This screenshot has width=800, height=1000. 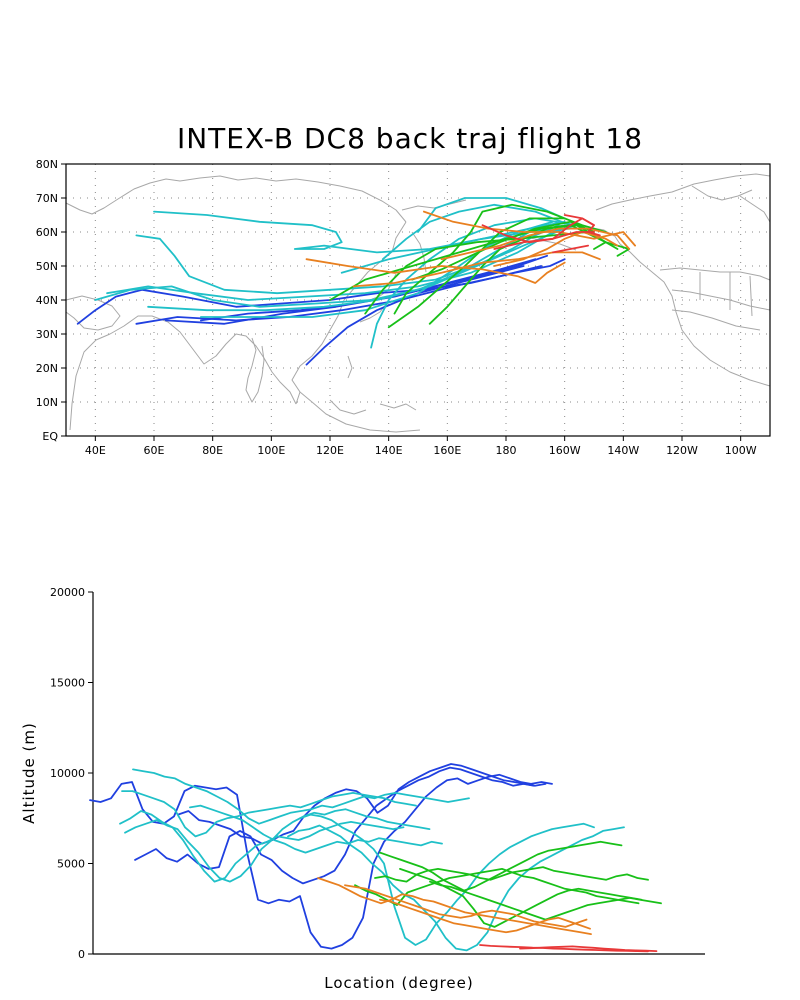 I want to click on map-trajectories, so click(x=356, y=281).